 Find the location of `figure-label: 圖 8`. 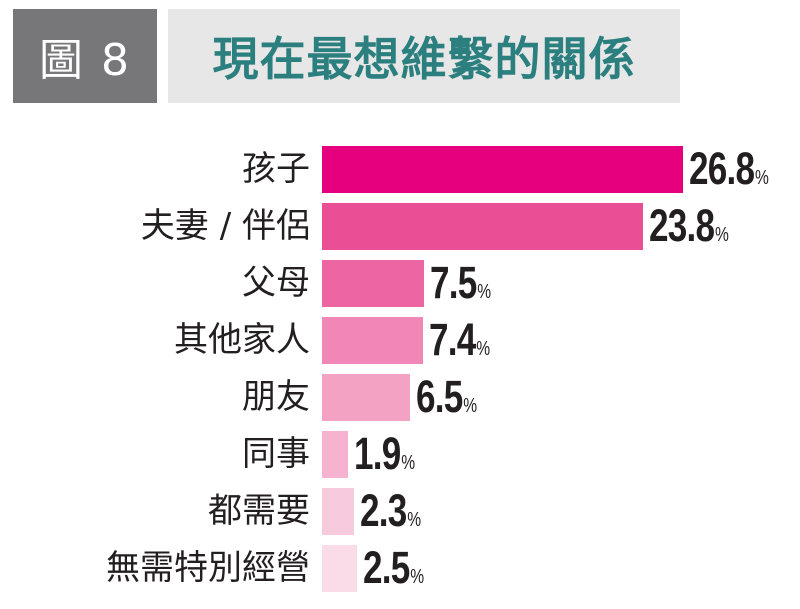

figure-label: 圖 8 is located at coordinates (85, 60).